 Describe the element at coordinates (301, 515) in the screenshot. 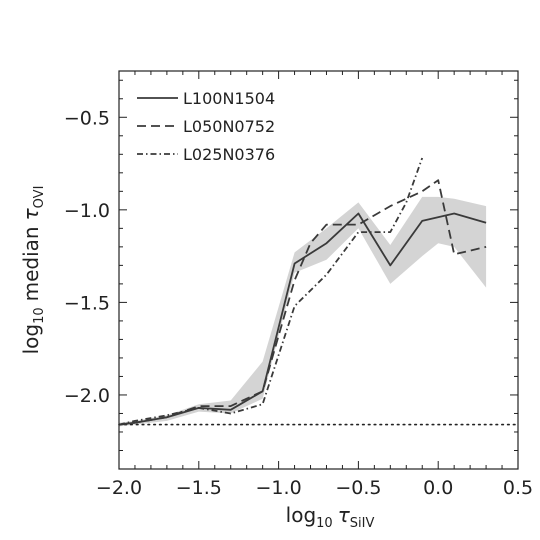

I see `x-label-prefix: log` at that location.